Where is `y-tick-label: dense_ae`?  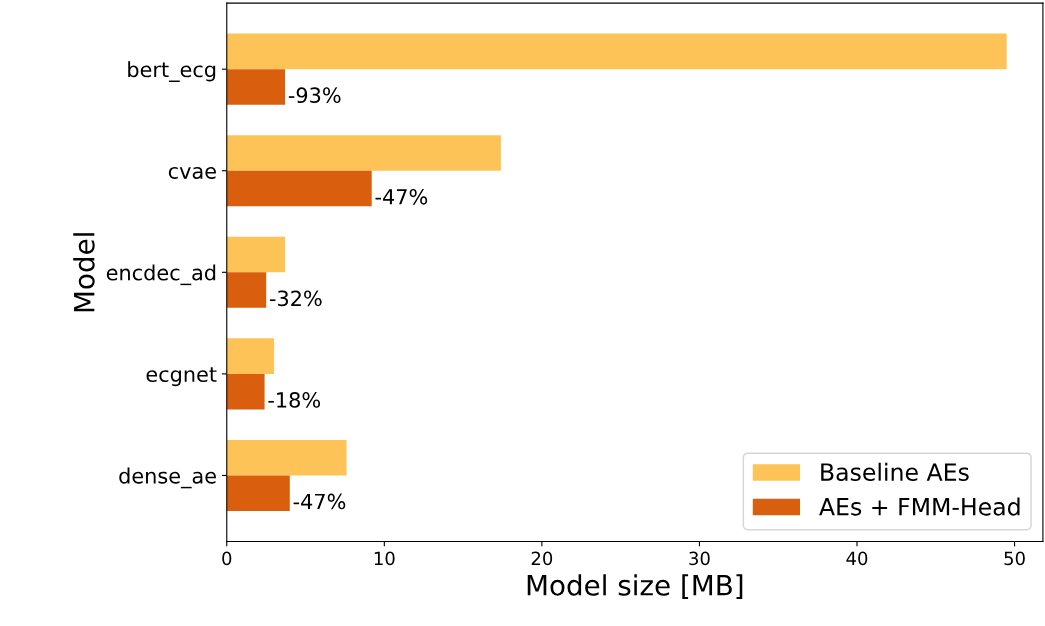
y-tick-label: dense_ae is located at coordinates (167, 478).